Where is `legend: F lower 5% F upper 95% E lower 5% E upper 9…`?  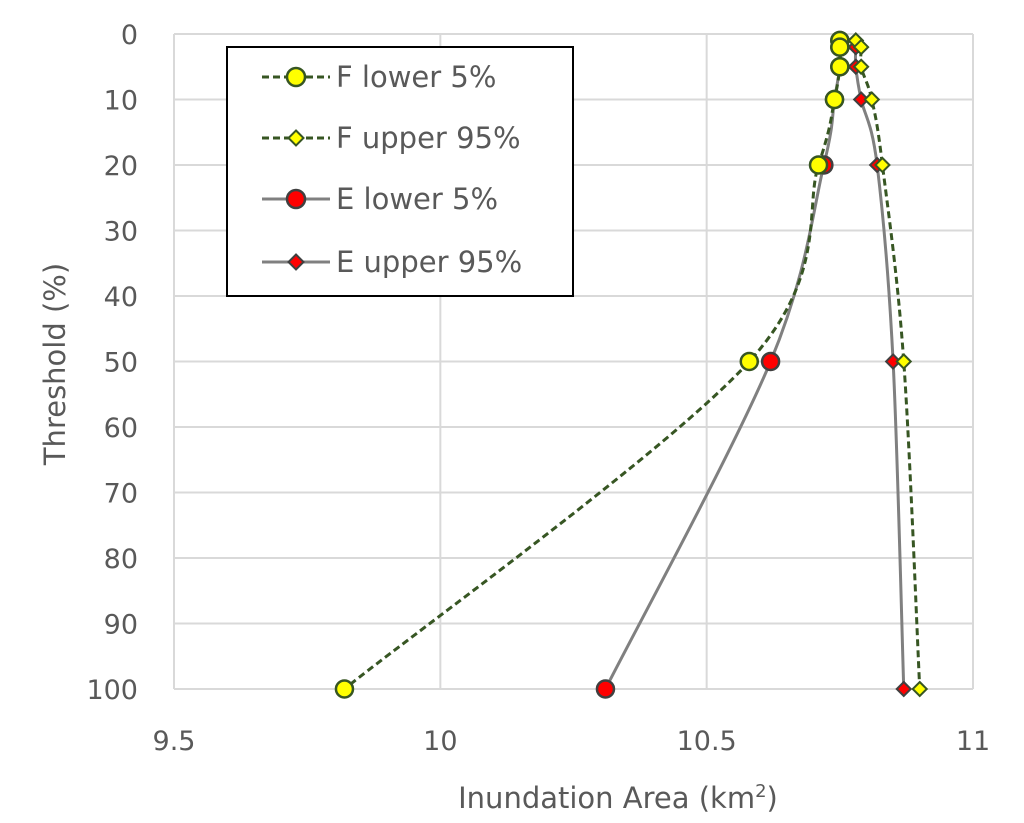
legend: F lower 5% F upper 95% E lower 5% E upper 9… is located at coordinates (400, 171).